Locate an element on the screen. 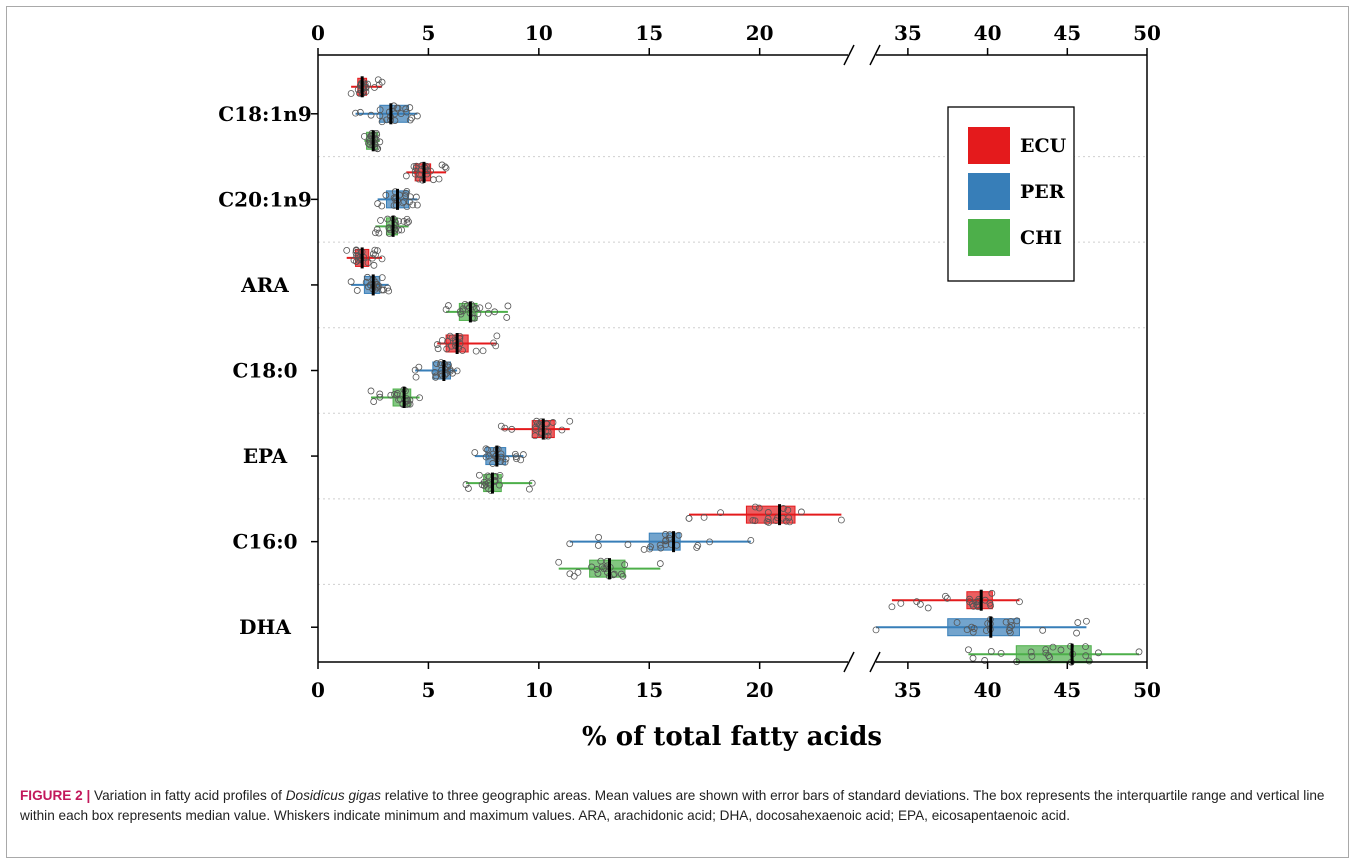 The image size is (1357, 866). x-tick-label-bottom: 45 is located at coordinates (1067, 690).